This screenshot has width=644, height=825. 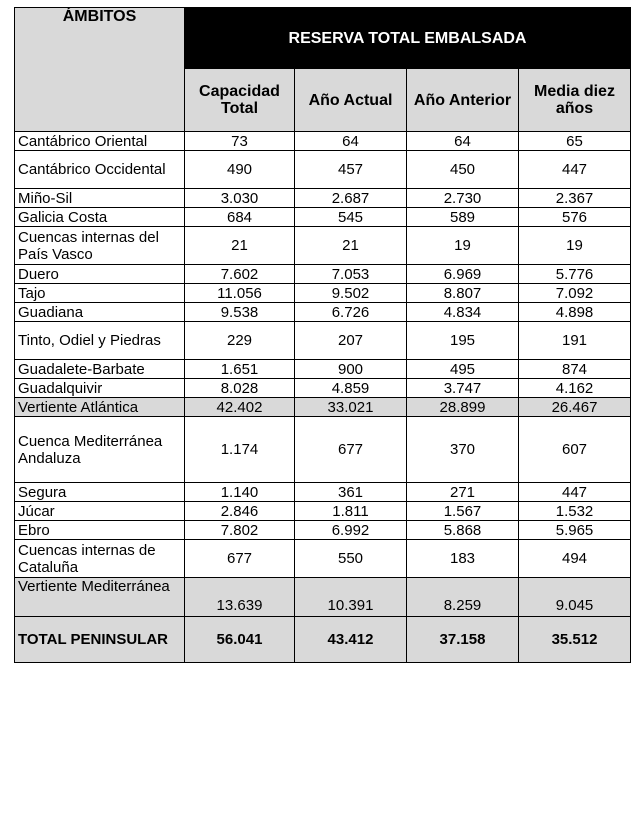 I want to click on table-row-tinto-odiel-piedras: Tinto, Odiel y Piedras 229 207 195 191, so click(x=323, y=340).